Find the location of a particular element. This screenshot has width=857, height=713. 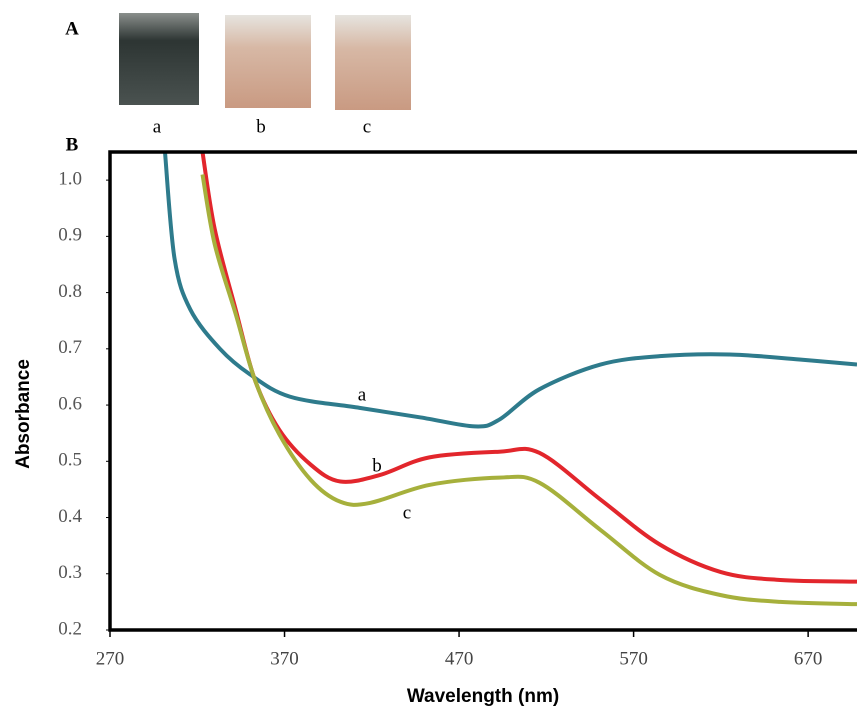

y-tick-label: 0.9 is located at coordinates (70, 235).